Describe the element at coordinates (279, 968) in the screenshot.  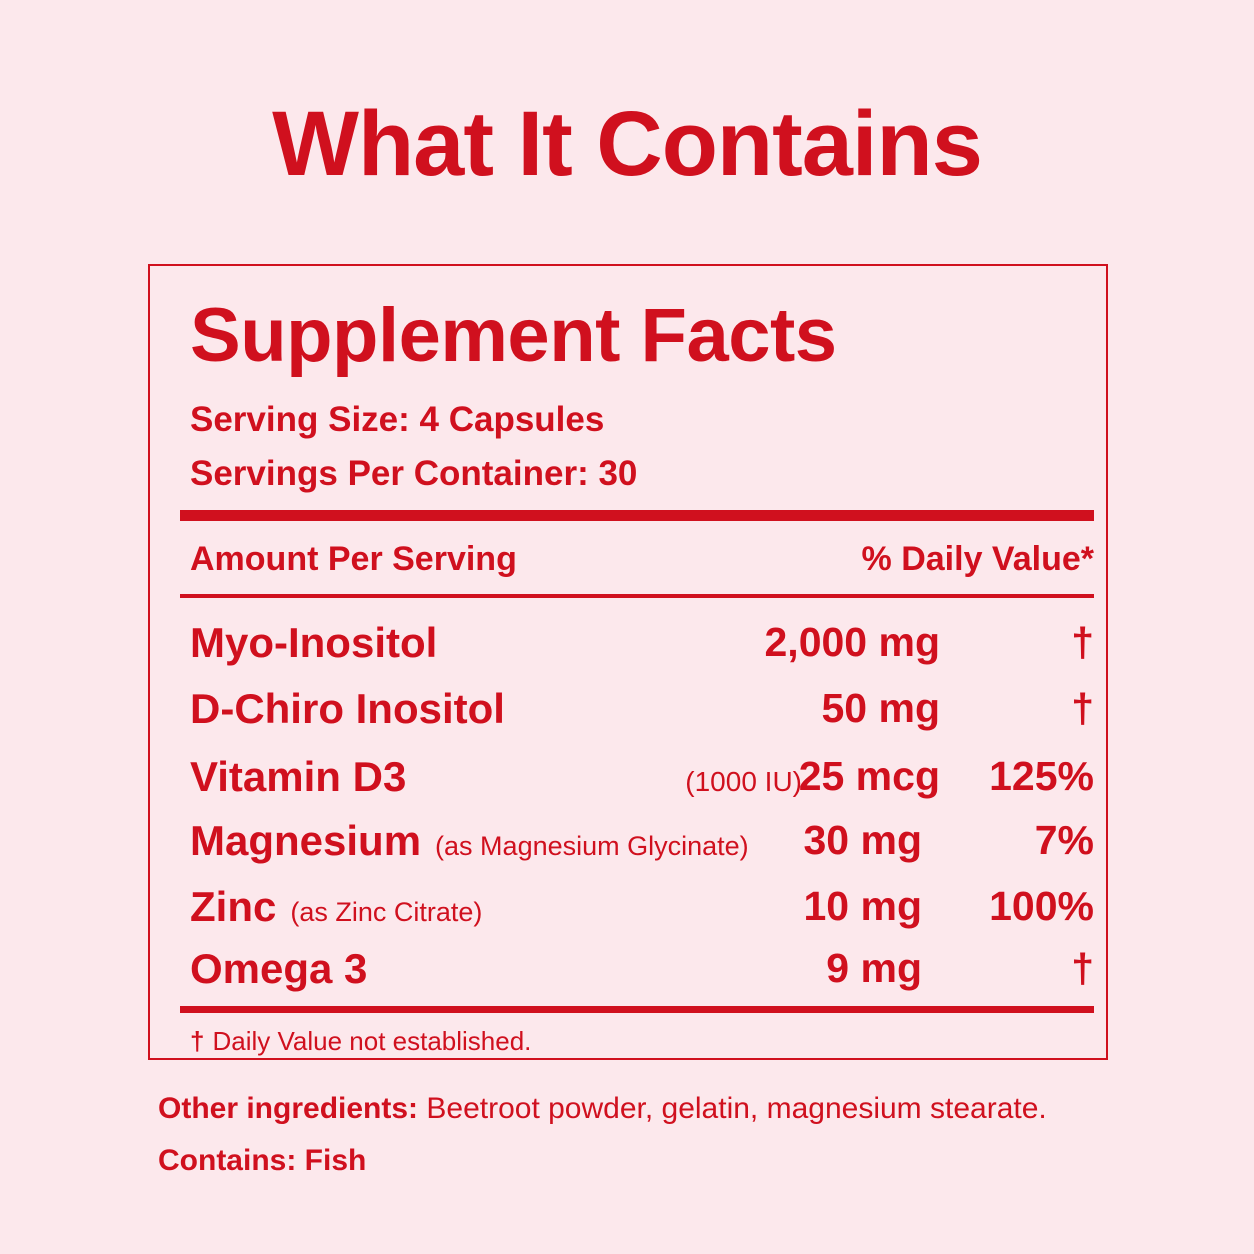
I see `nutrient-name: Omega 3` at that location.